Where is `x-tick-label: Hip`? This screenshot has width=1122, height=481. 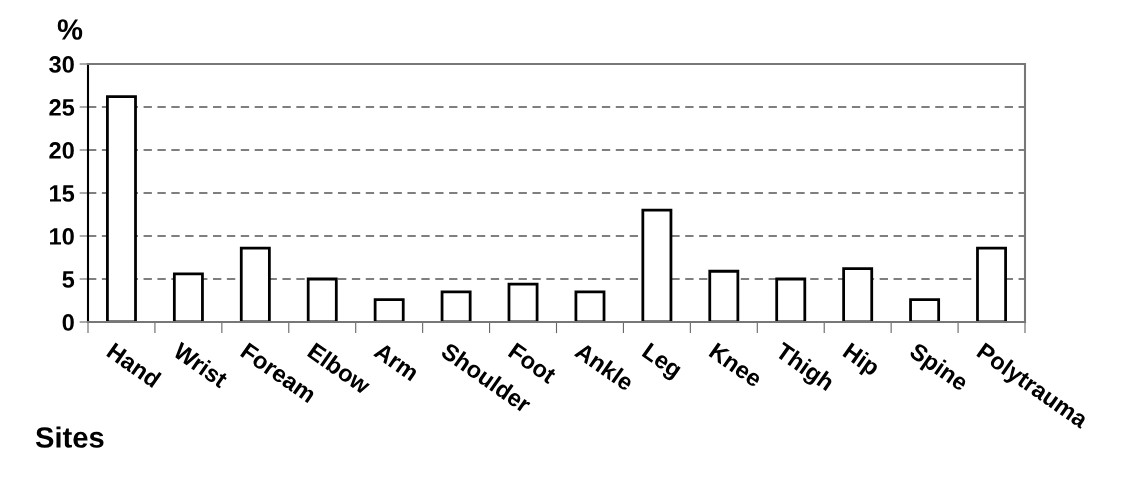
x-tick-label: Hip is located at coordinates (860, 361).